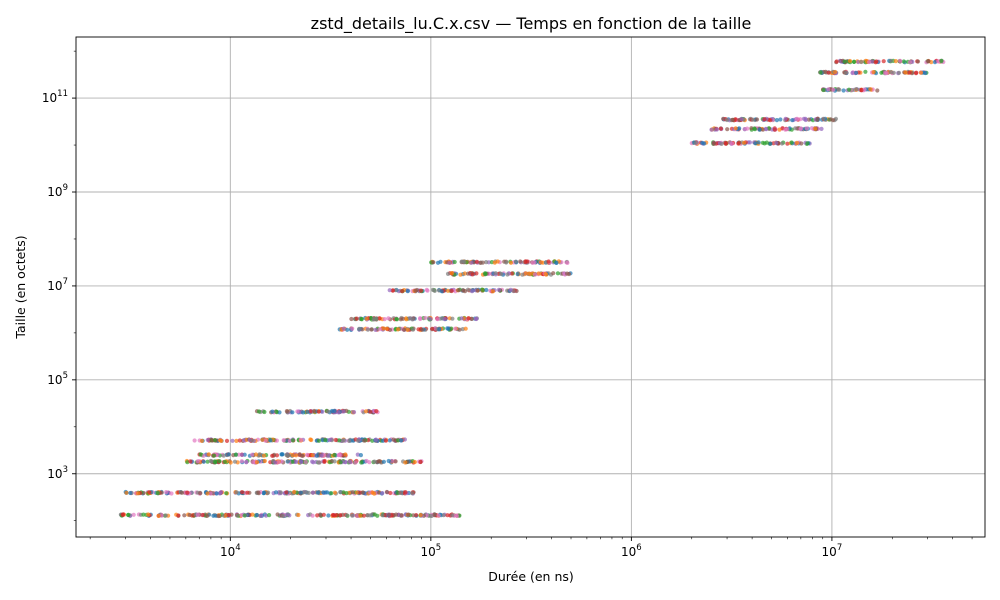 The width and height of the screenshot is (1000, 600). Describe the element at coordinates (57, 191) in the screenshot. I see `y-tick-label-3: 109` at that location.